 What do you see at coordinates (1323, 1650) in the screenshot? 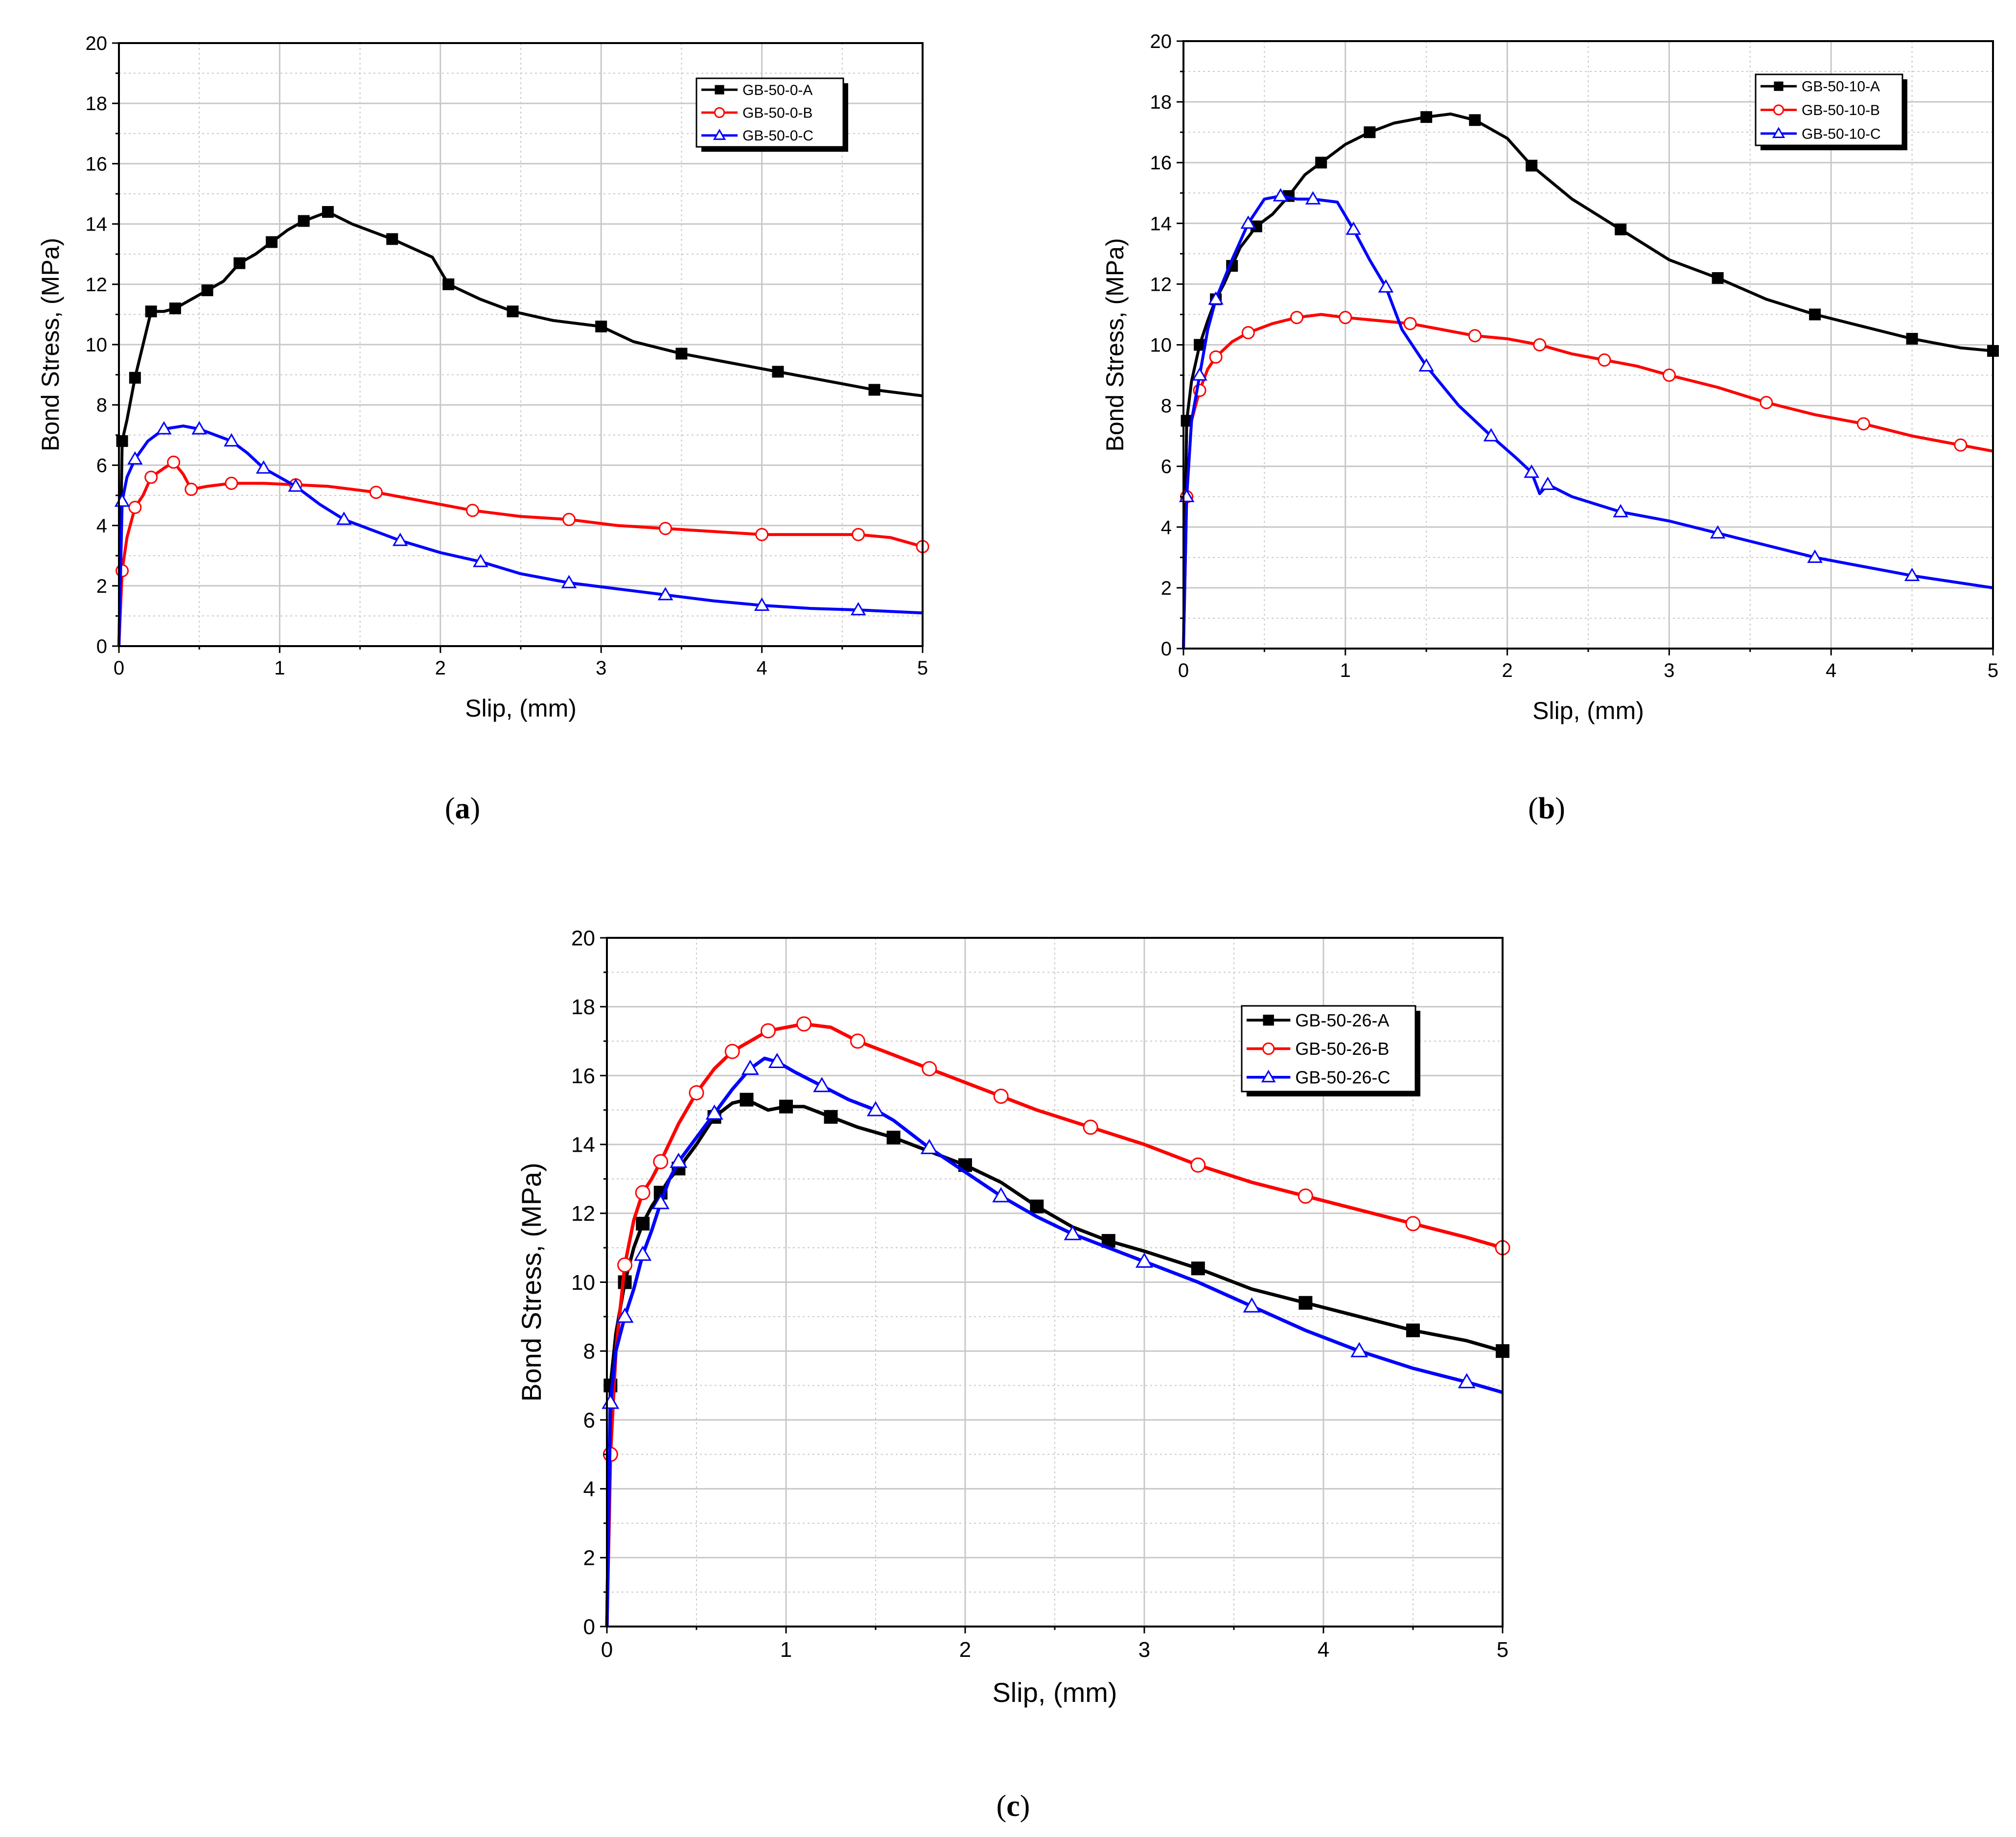
I see `x-tick-label: 4` at bounding box center [1323, 1650].